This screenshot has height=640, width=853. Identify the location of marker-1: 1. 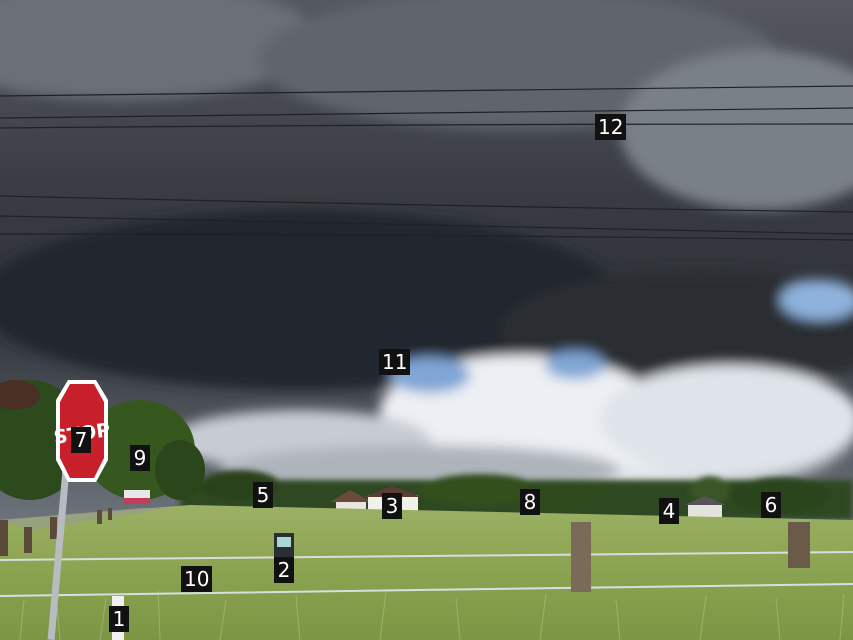
(119, 619).